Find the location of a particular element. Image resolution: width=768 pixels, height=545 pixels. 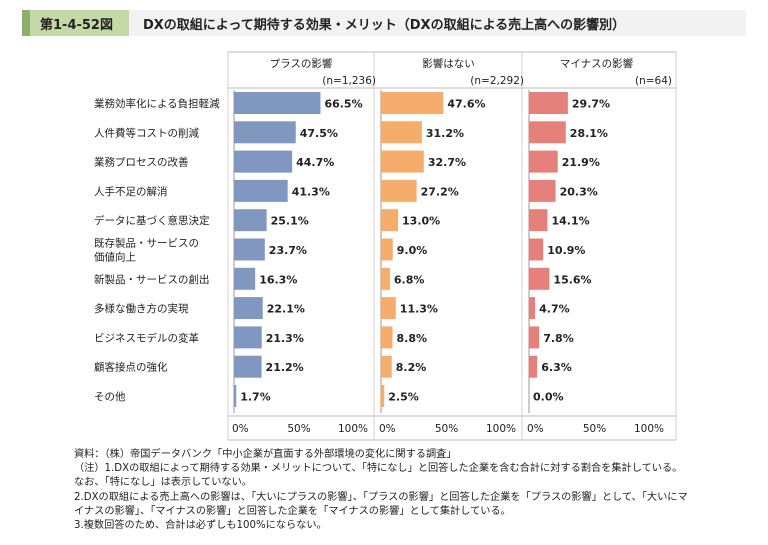

note-3: 3.複数回答のため、合計は必ずしも100%にならない。 is located at coordinates (200, 526).